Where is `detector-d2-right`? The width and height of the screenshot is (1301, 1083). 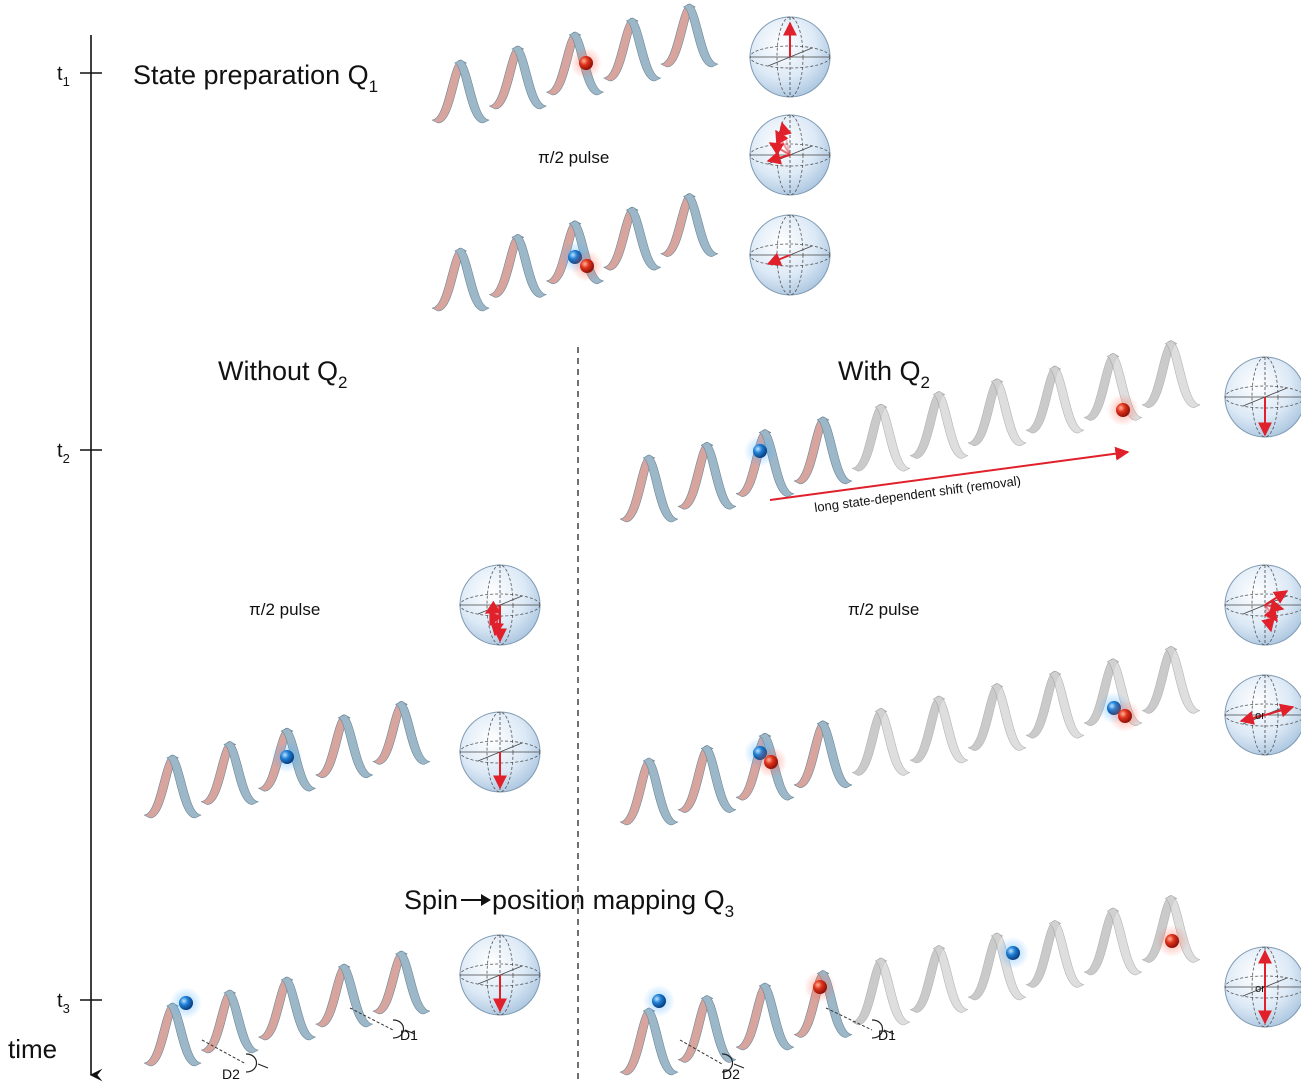
detector-d2-right is located at coordinates (712, 1056).